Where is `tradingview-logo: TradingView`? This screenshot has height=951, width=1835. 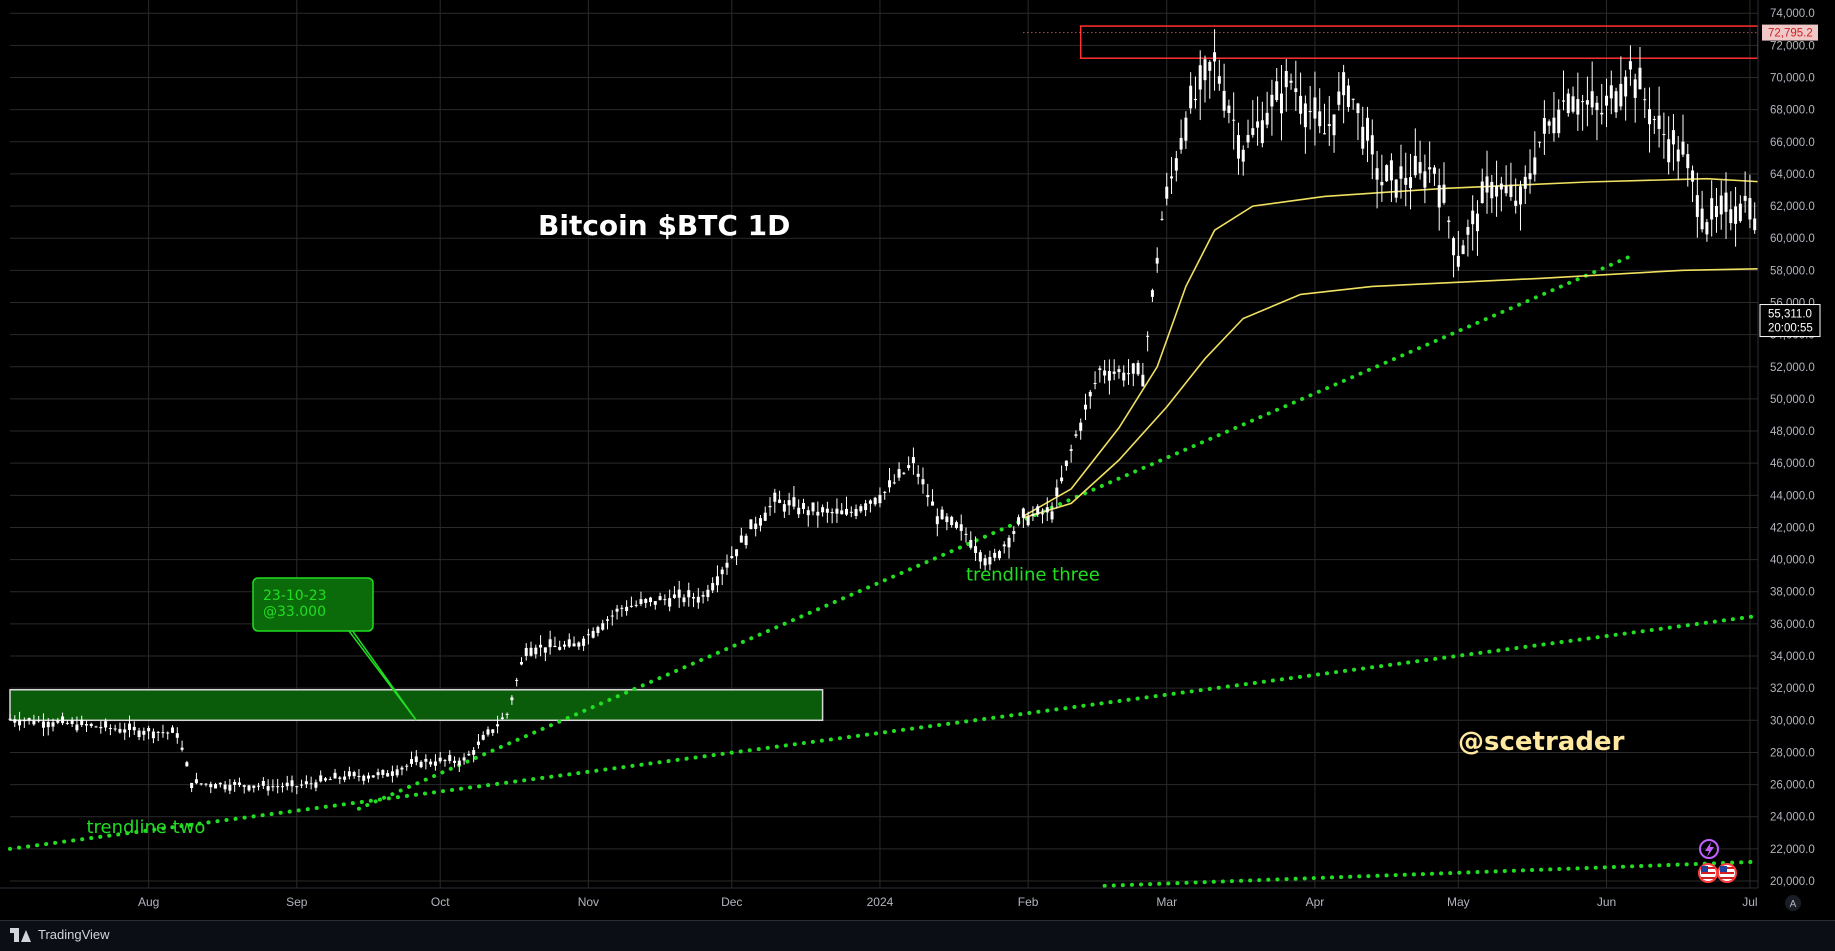
tradingview-logo: TradingView is located at coordinates (60, 934).